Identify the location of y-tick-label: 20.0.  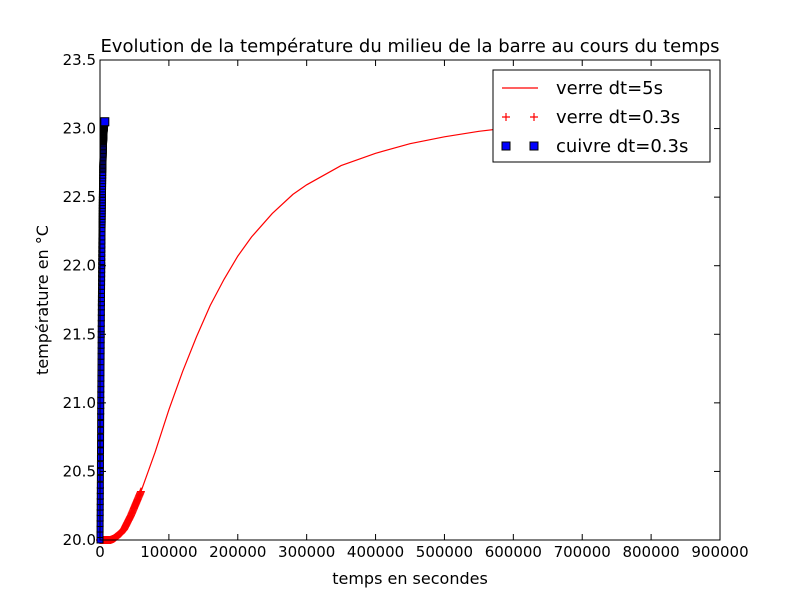
(79, 540).